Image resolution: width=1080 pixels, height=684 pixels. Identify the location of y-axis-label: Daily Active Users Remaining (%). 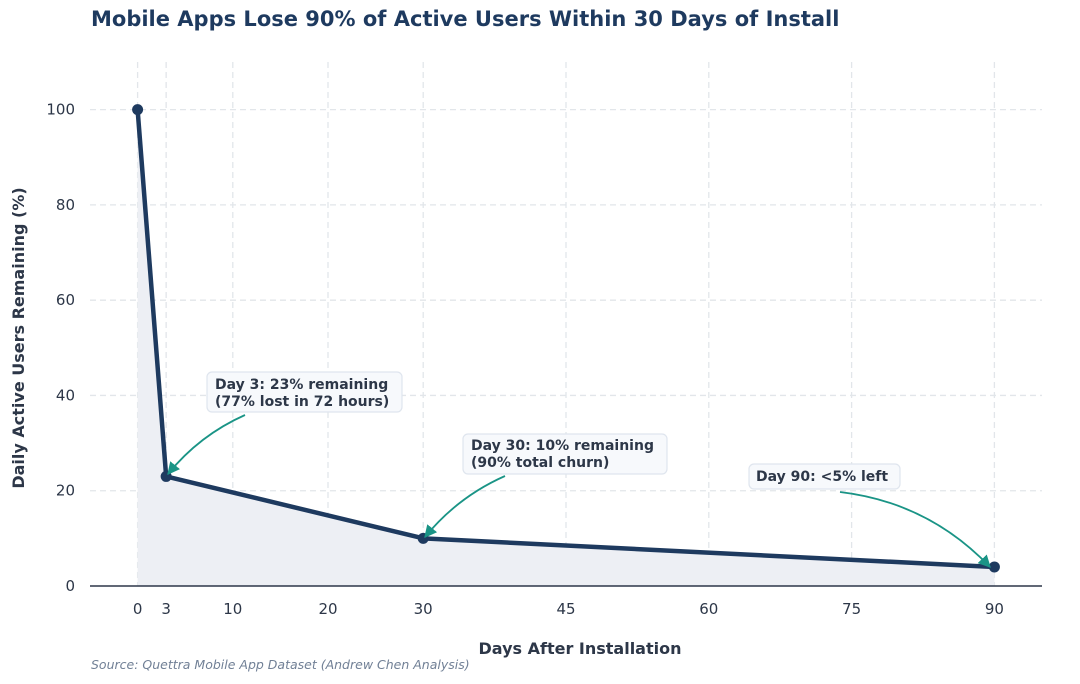
(18, 337).